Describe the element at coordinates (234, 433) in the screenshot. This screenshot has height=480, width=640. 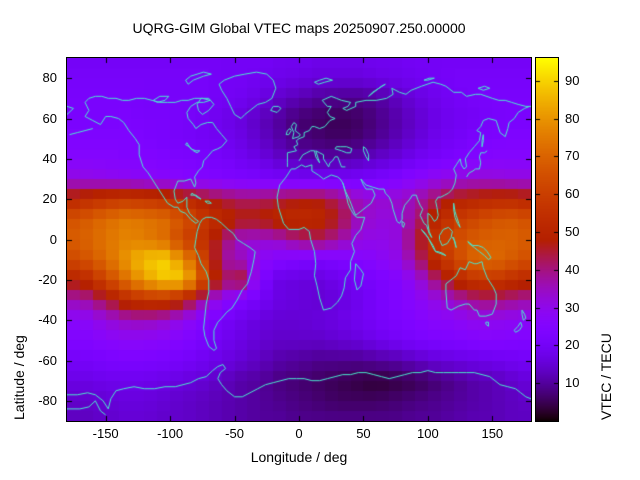
I see `x-tick-label: -50` at that location.